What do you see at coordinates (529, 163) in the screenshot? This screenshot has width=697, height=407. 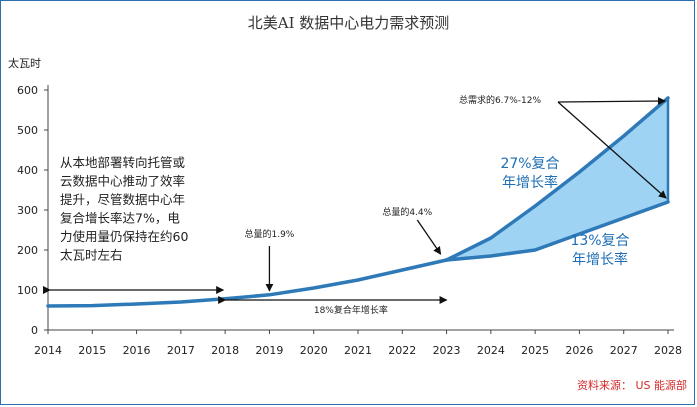 I see `high-scenario-label-line1: 27%复合` at bounding box center [529, 163].